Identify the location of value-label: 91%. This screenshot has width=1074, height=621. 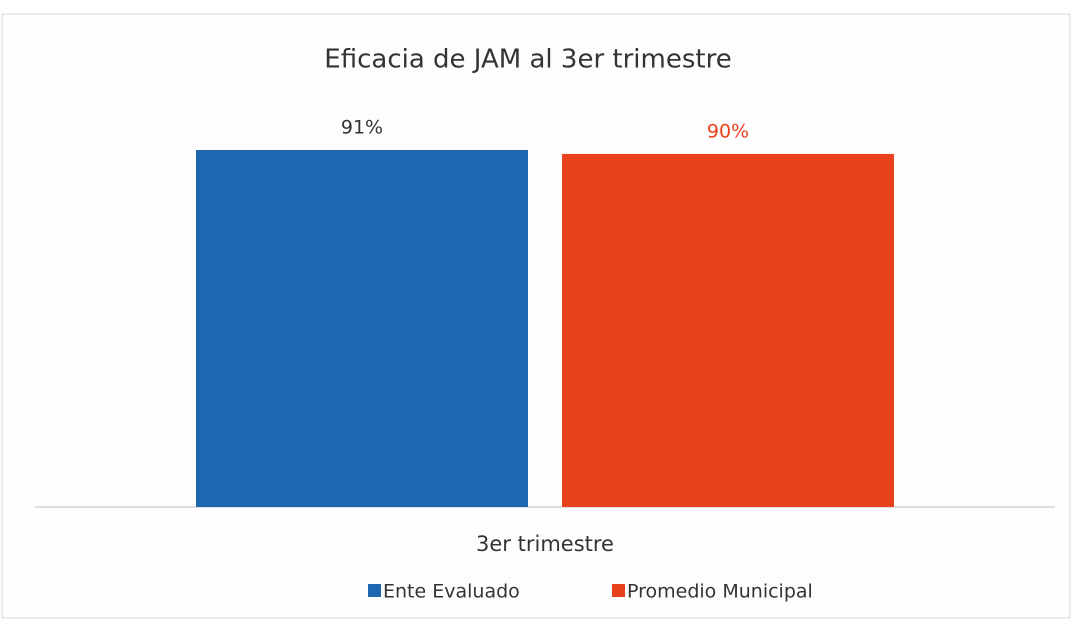
(362, 128).